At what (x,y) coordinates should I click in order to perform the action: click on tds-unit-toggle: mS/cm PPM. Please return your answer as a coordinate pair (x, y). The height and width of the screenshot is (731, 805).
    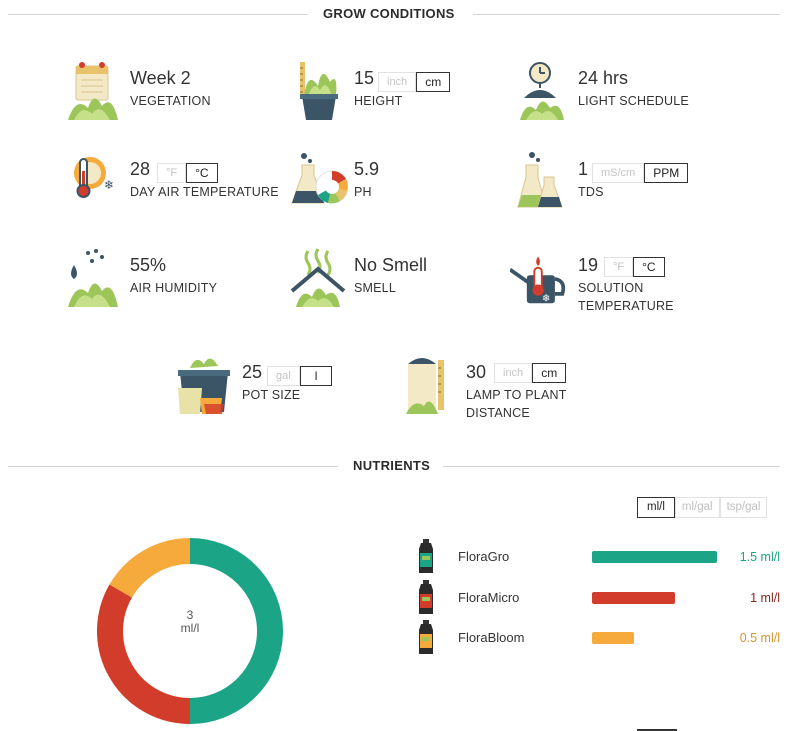
    Looking at the image, I should click on (640, 173).